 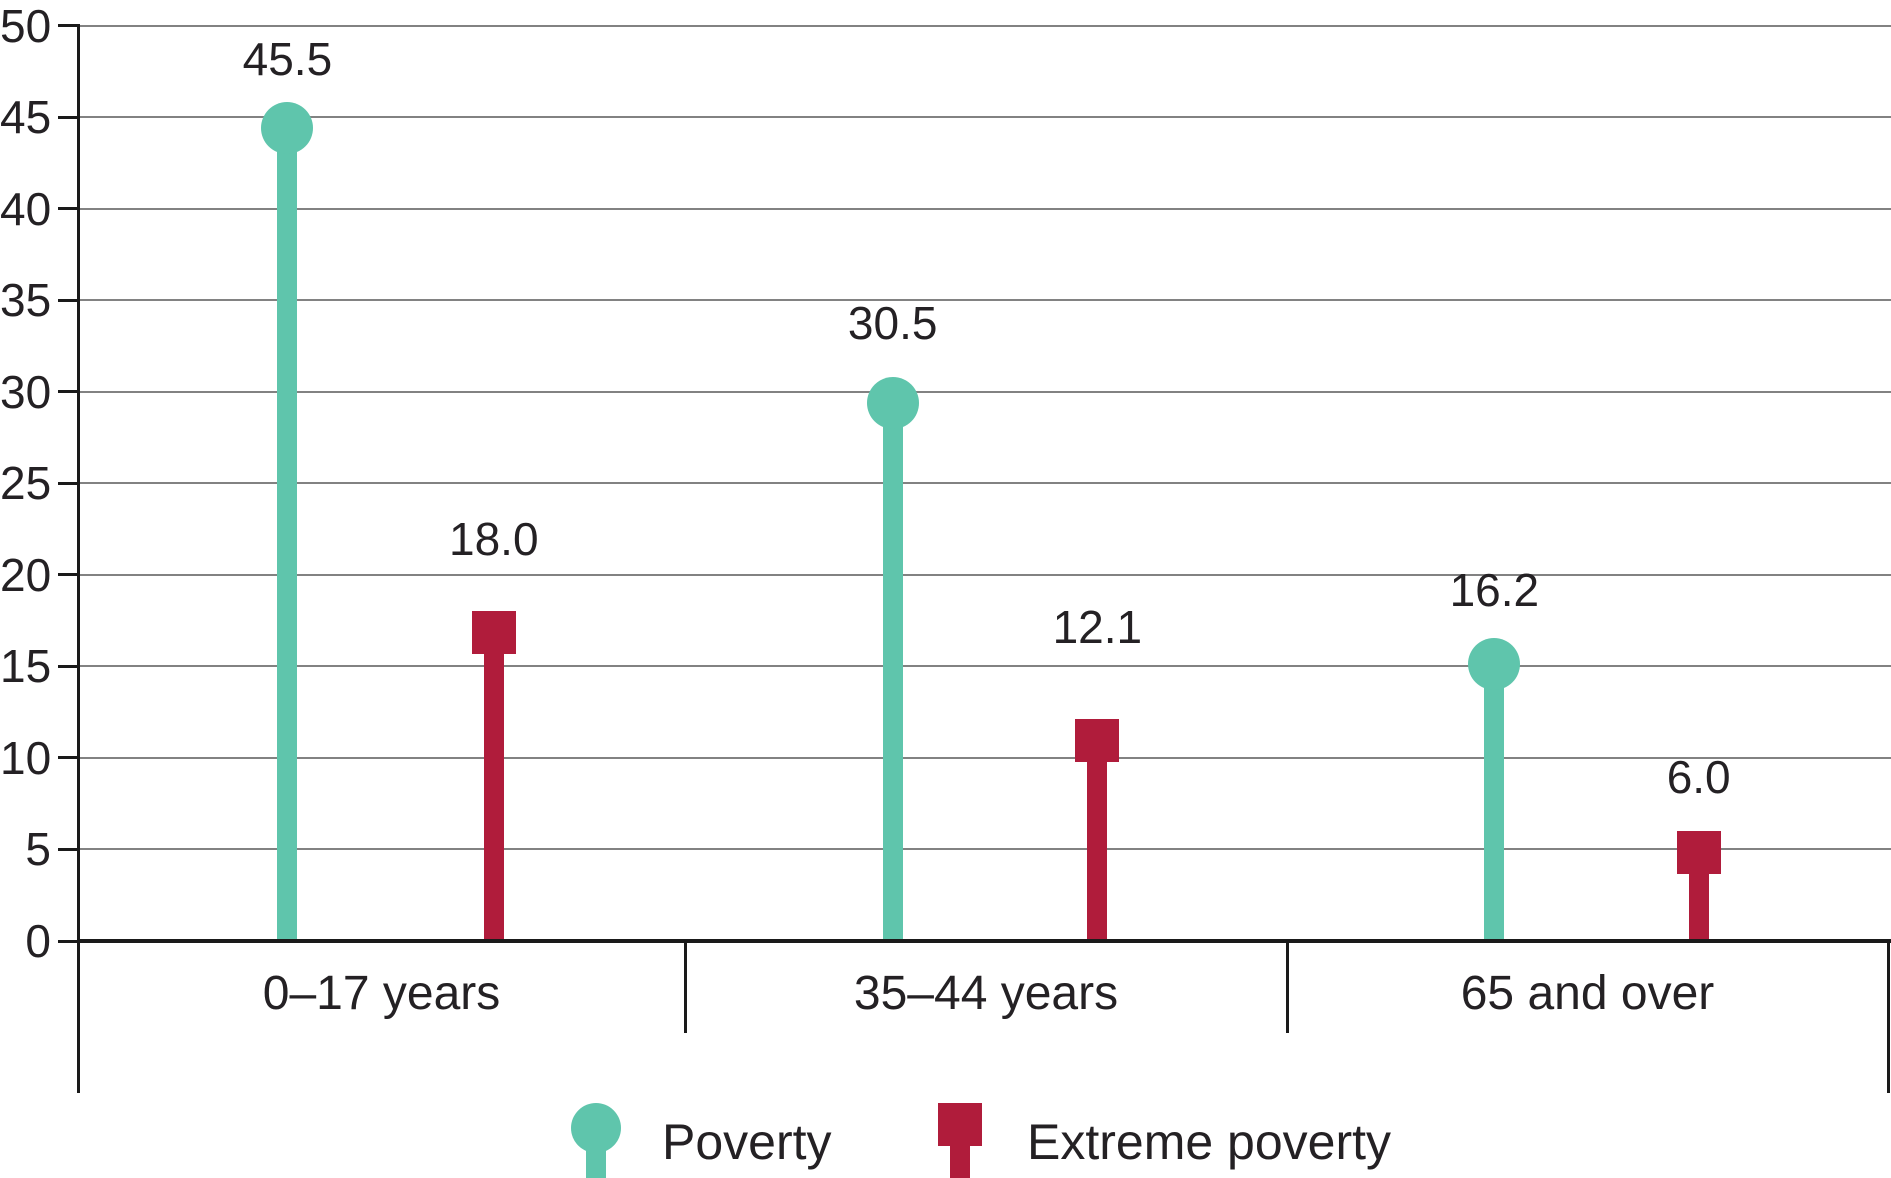 What do you see at coordinates (1587, 993) in the screenshot?
I see `category-label: 65 and over` at bounding box center [1587, 993].